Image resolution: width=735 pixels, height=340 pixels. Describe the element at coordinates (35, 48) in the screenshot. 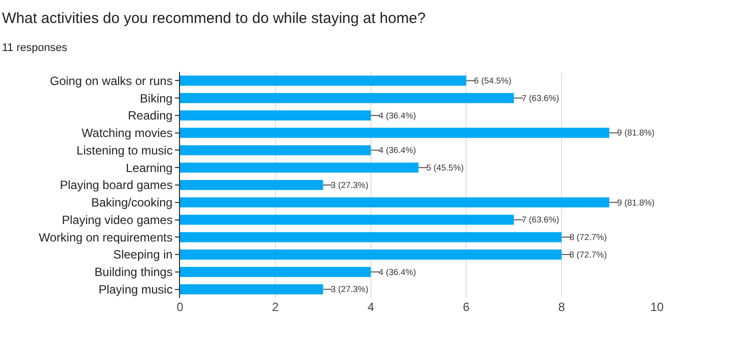

I see `text: 11 responses` at that location.